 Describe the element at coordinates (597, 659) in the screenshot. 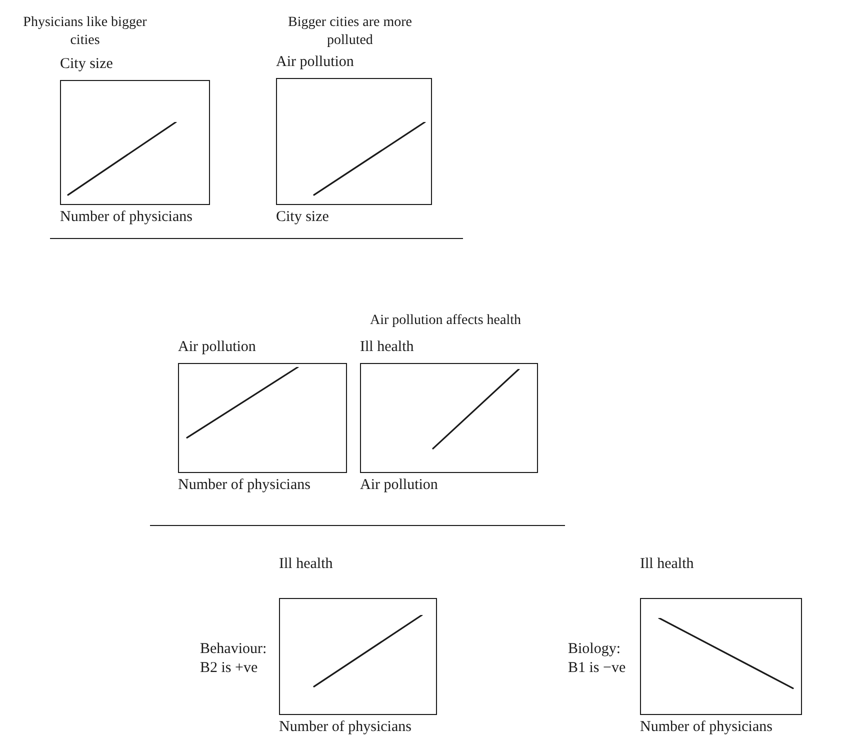

I see `text: Biology: B1 is −ve` at that location.